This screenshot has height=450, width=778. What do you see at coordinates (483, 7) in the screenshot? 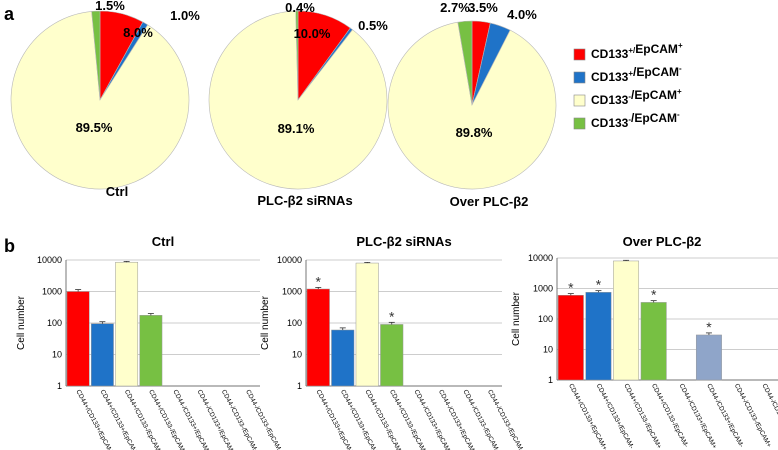
I see `pie-slice-label: 3.5%` at bounding box center [483, 7].